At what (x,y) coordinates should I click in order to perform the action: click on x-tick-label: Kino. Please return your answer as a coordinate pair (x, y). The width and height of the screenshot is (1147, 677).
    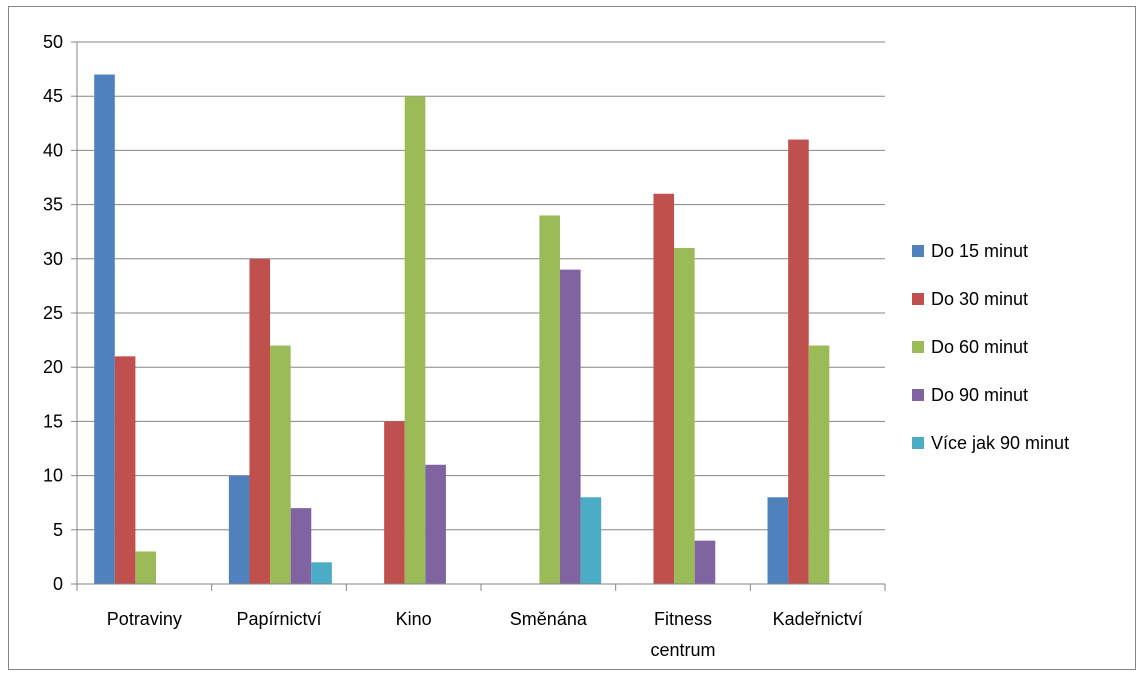
    Looking at the image, I should click on (414, 619).